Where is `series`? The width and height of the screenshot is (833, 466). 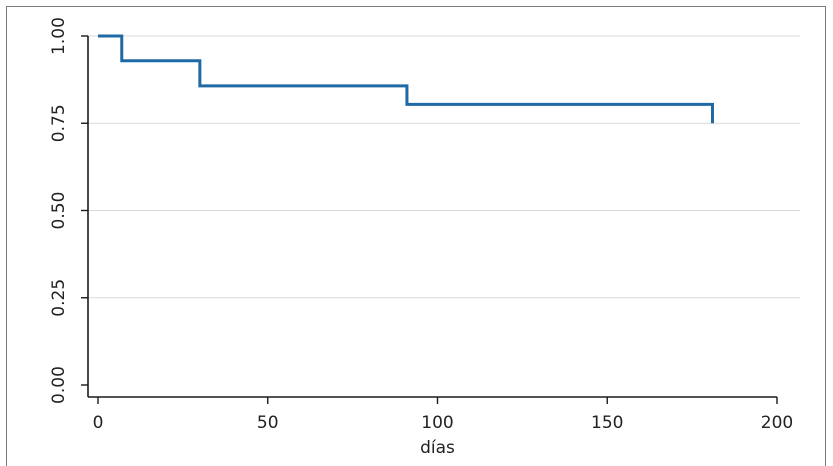
series is located at coordinates (406, 79).